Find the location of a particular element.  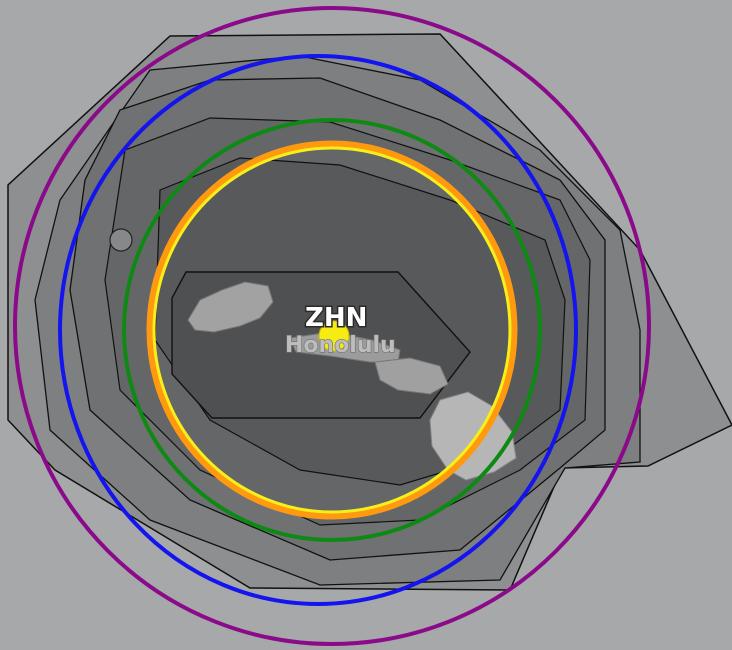

island-oahu is located at coordinates (230, 307).